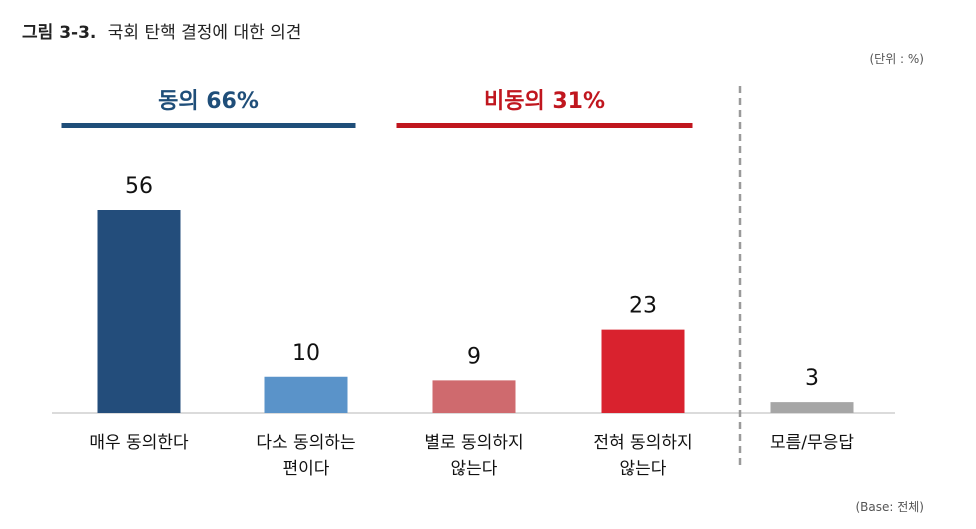 This screenshot has height=529, width=976. I want to click on category-label-line: 편이다, so click(306, 469).